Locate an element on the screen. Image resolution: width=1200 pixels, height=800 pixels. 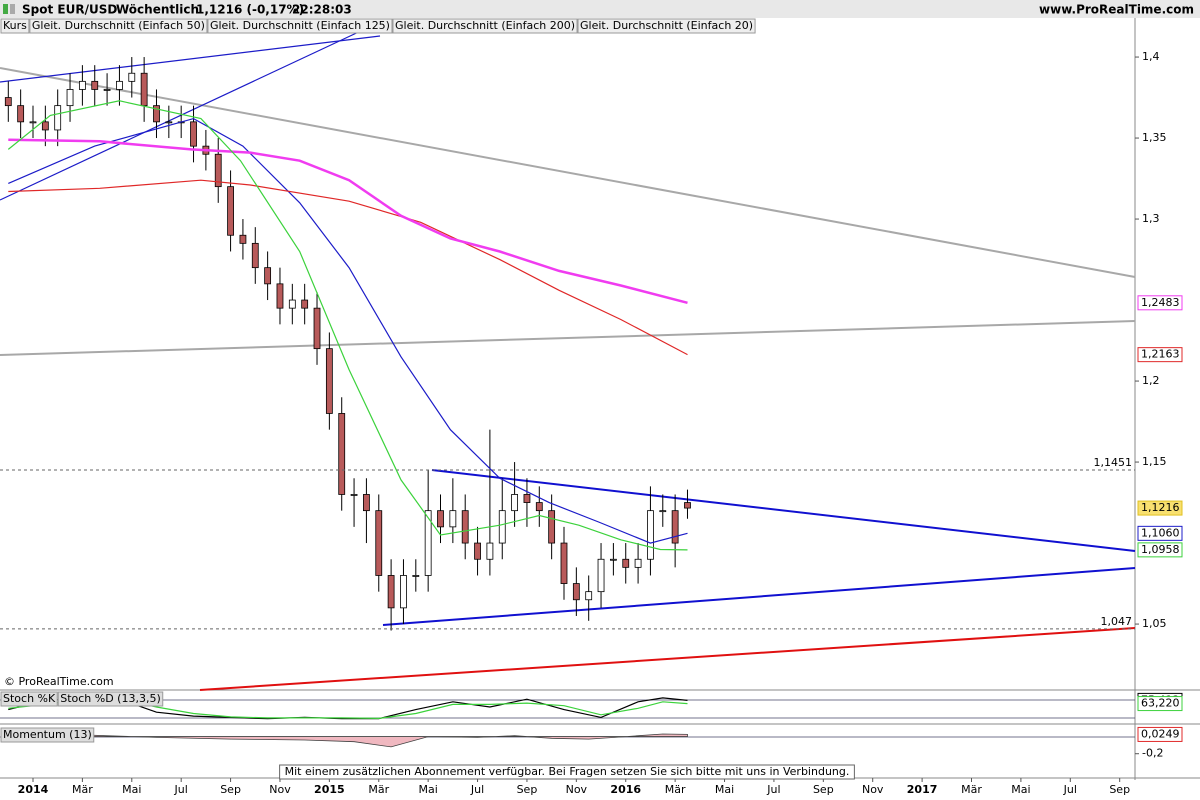
instrument: Spot EUR/USD is located at coordinates (69, 10).